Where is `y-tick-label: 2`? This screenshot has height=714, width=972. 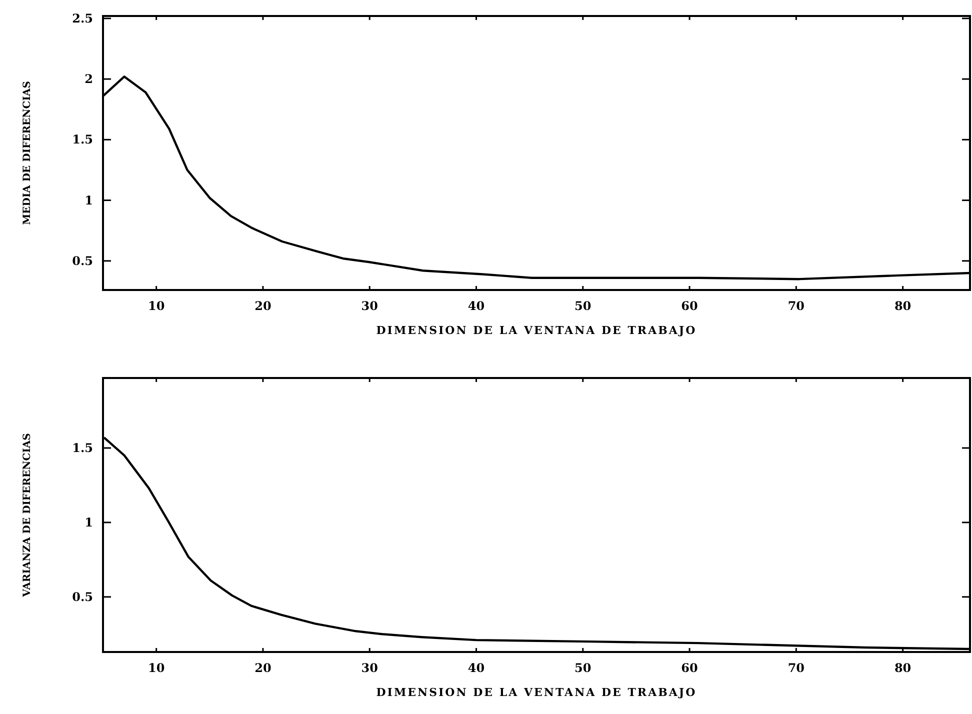
y-tick-label: 2 is located at coordinates (88, 79).